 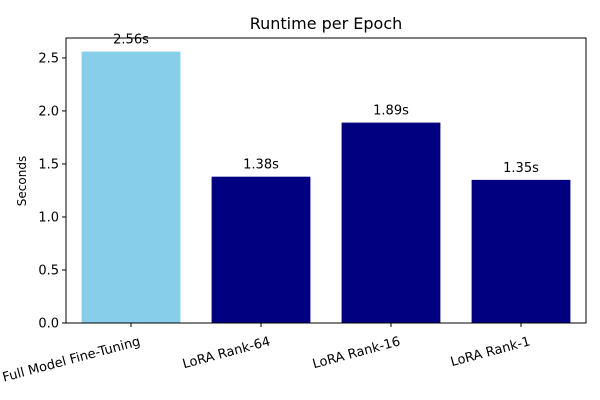 I want to click on data-label-1: 2.56s, so click(x=131, y=40).